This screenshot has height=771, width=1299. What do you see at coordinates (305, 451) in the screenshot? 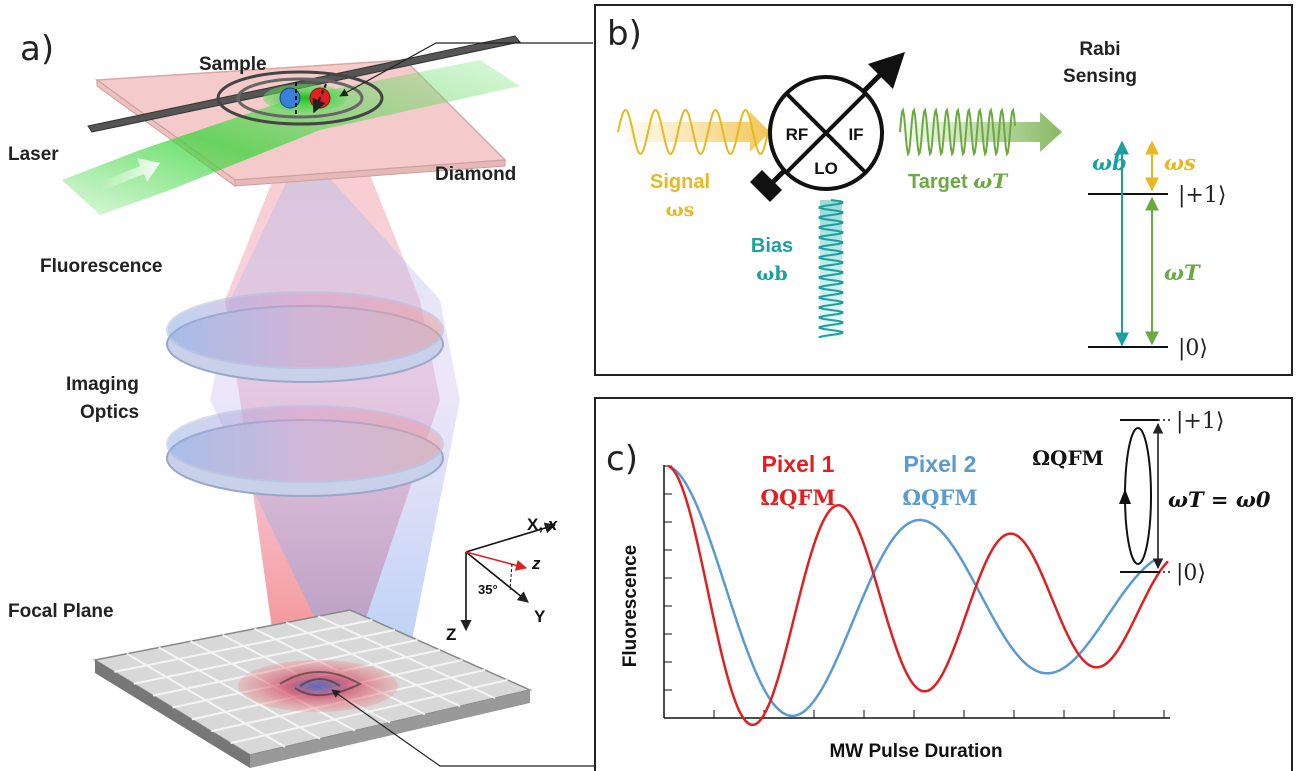
I see `lens-lower` at bounding box center [305, 451].